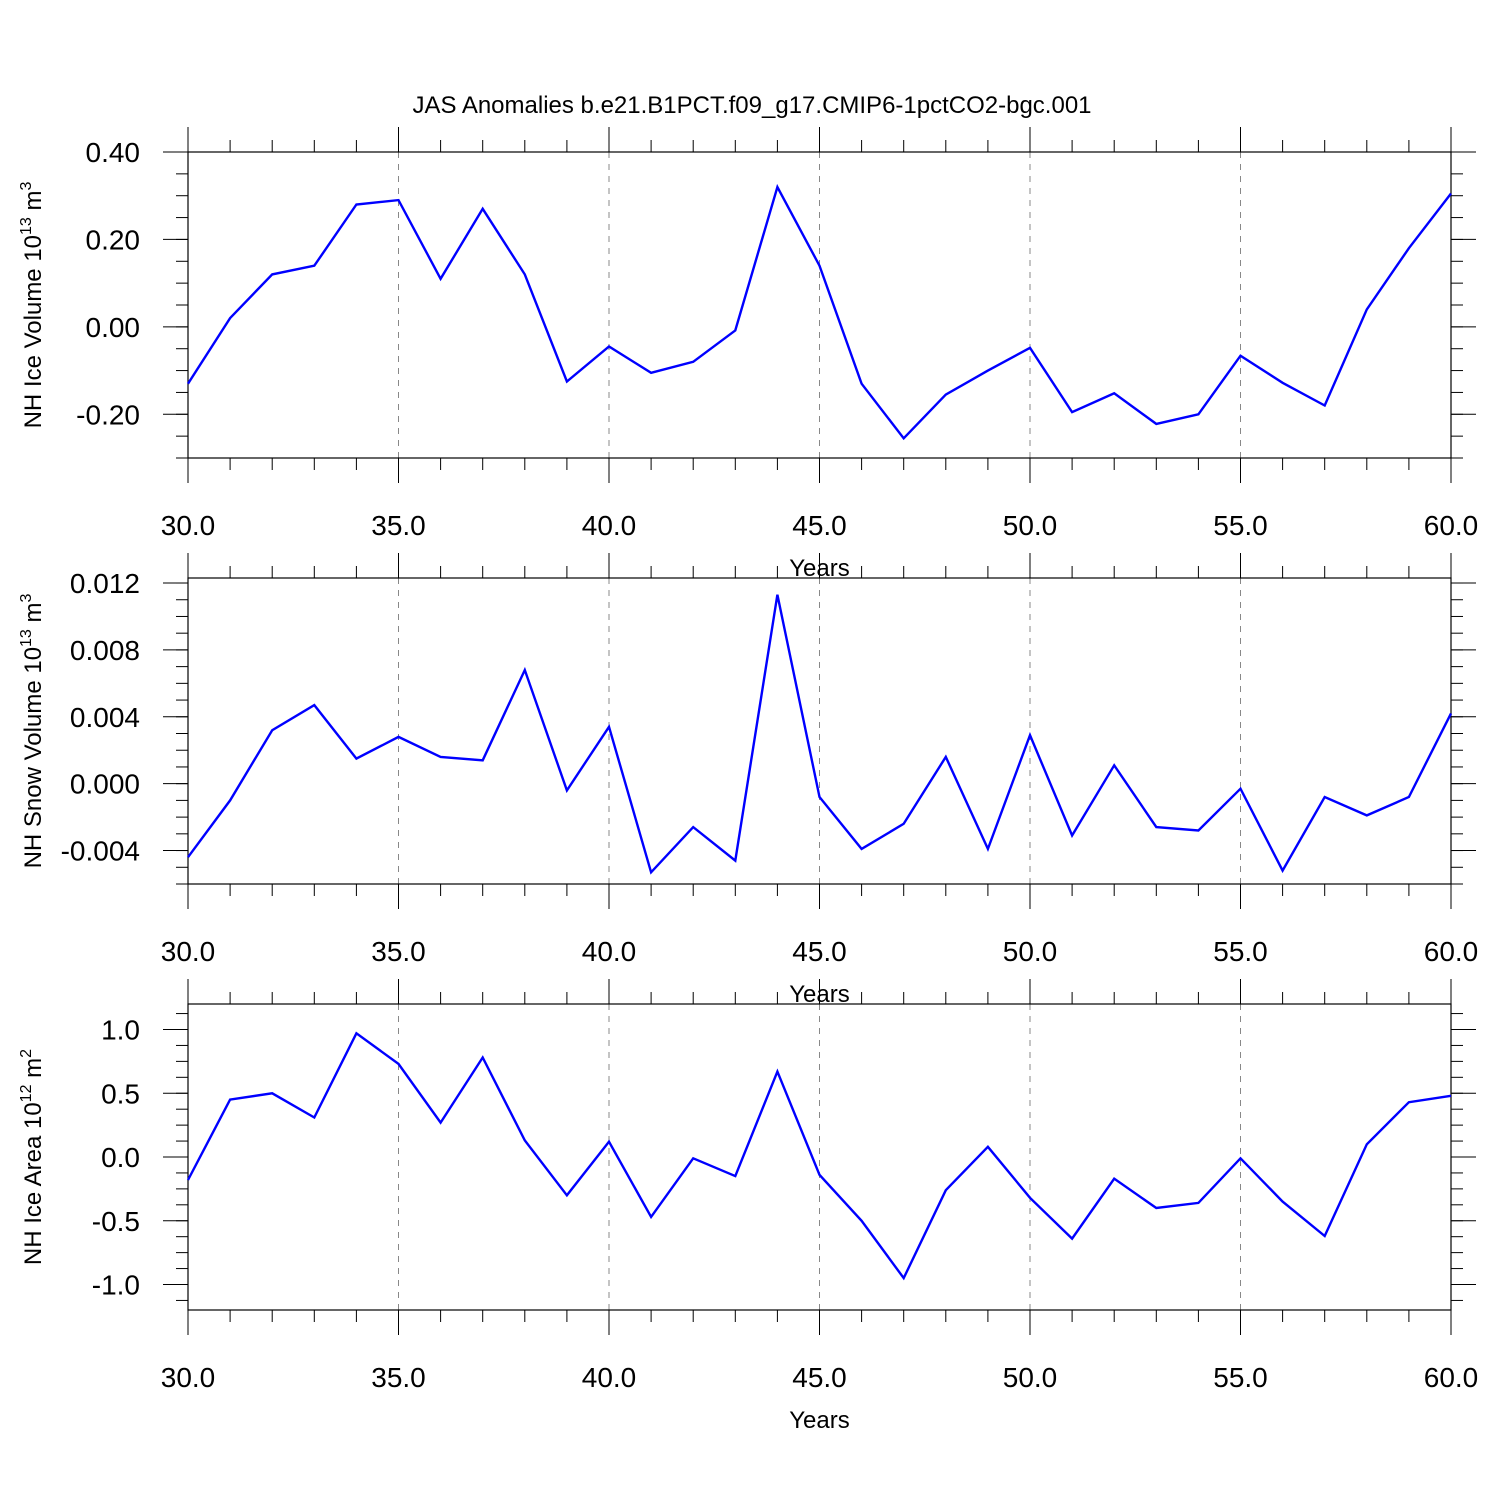  Describe the element at coordinates (100, 851) in the screenshot. I see `y-tick-label: -0.004` at that location.